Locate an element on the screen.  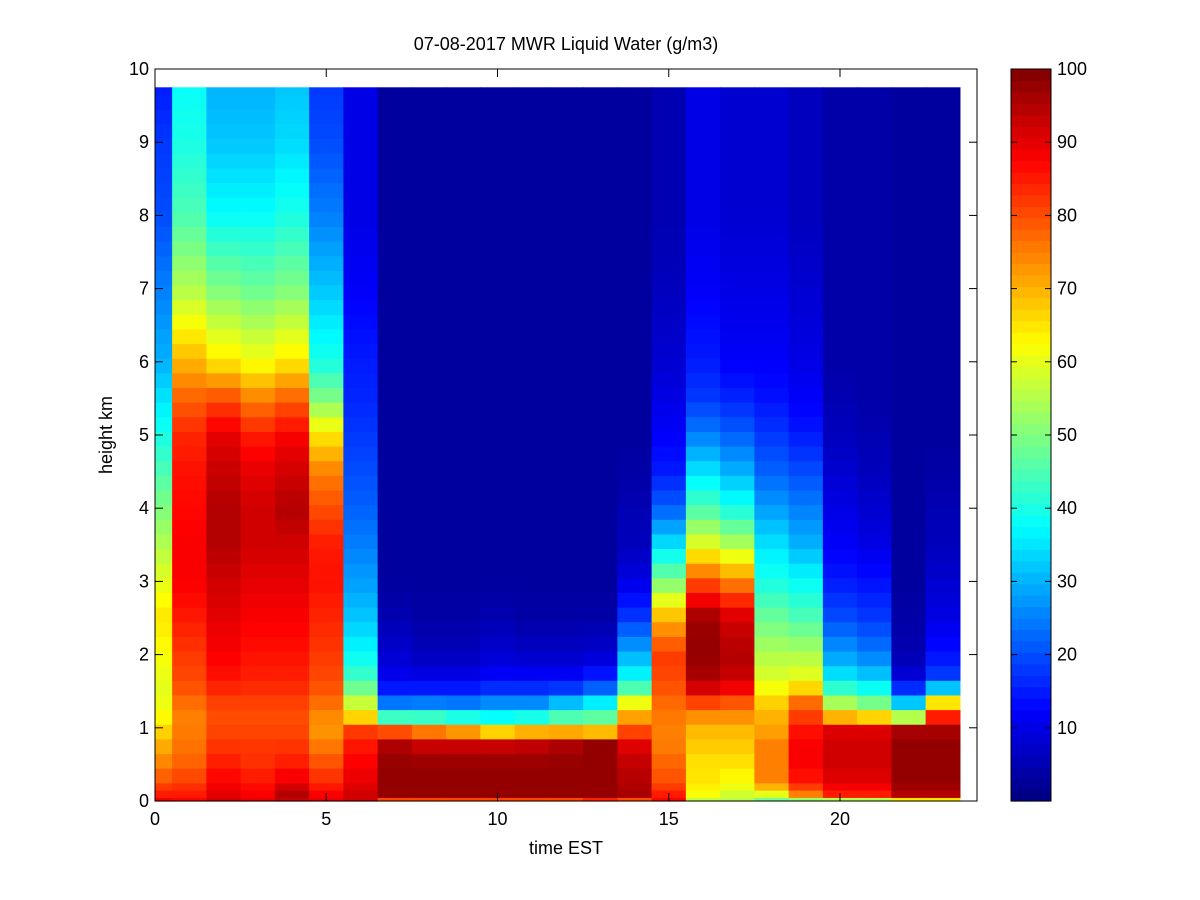
colorbar-tick-label: 10 is located at coordinates (1067, 728).